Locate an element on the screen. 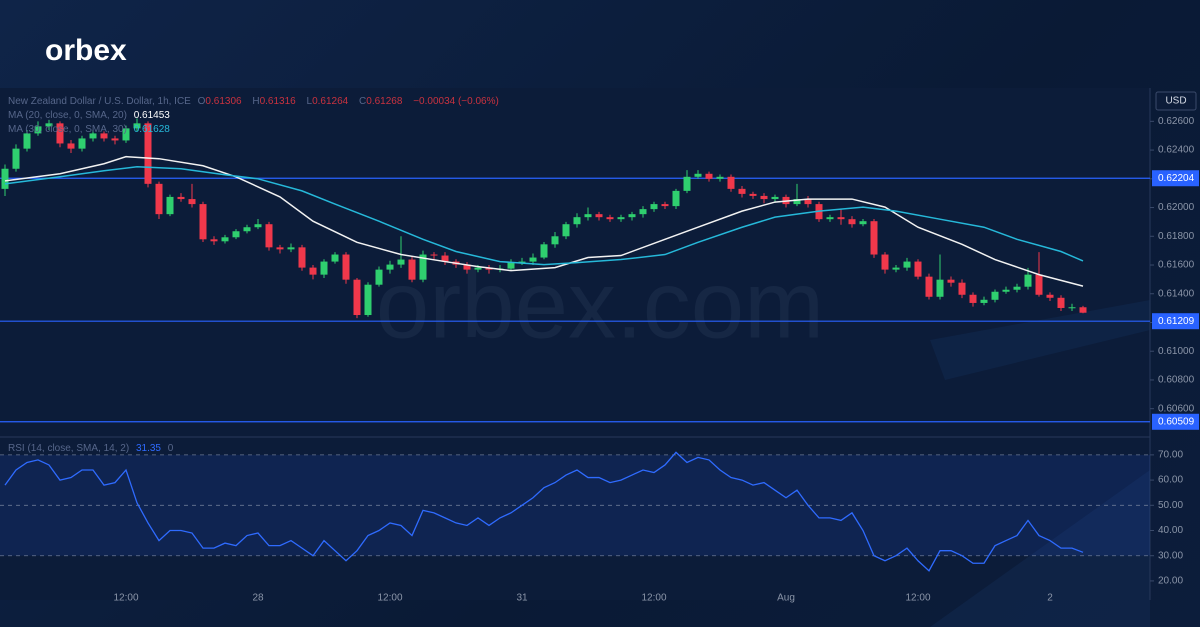 This screenshot has height=627, width=1200. y-tick-label: 0.61800 is located at coordinates (1176, 236).